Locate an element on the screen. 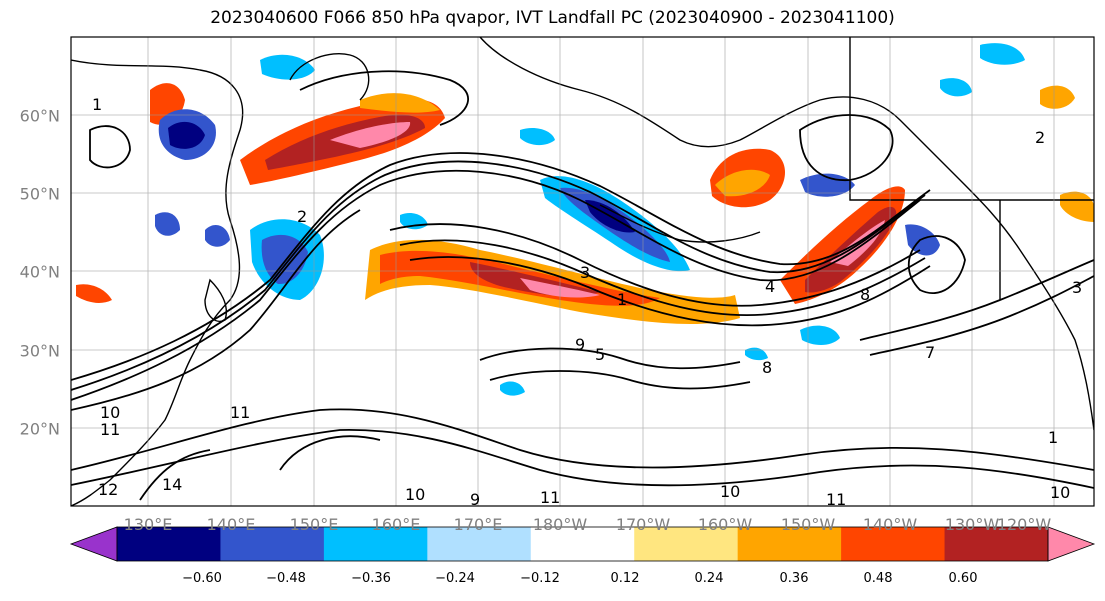 The width and height of the screenshot is (1105, 601). colorbar-cells is located at coordinates (583, 544).